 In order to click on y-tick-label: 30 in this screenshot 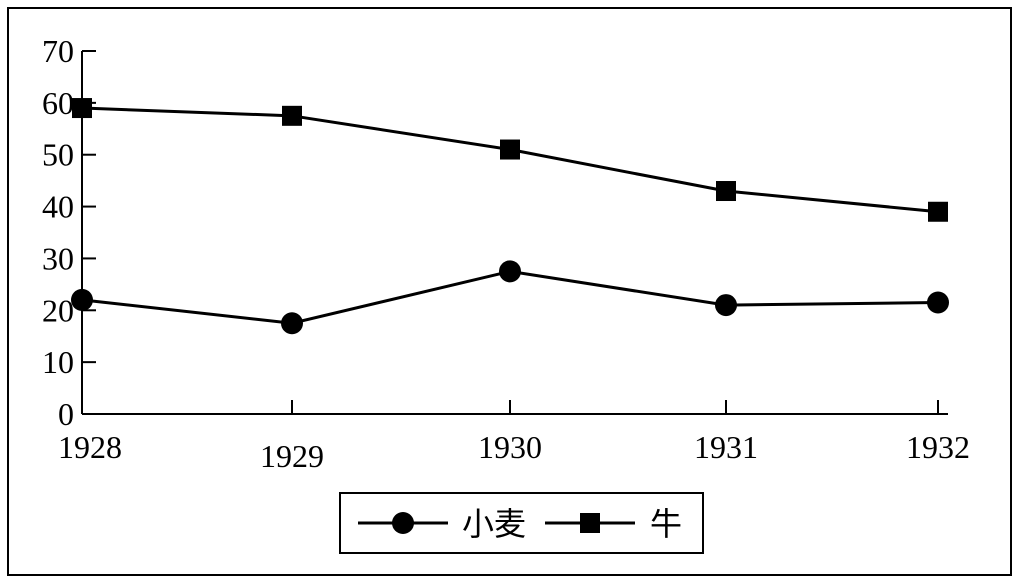, I will do `click(58, 258)`.